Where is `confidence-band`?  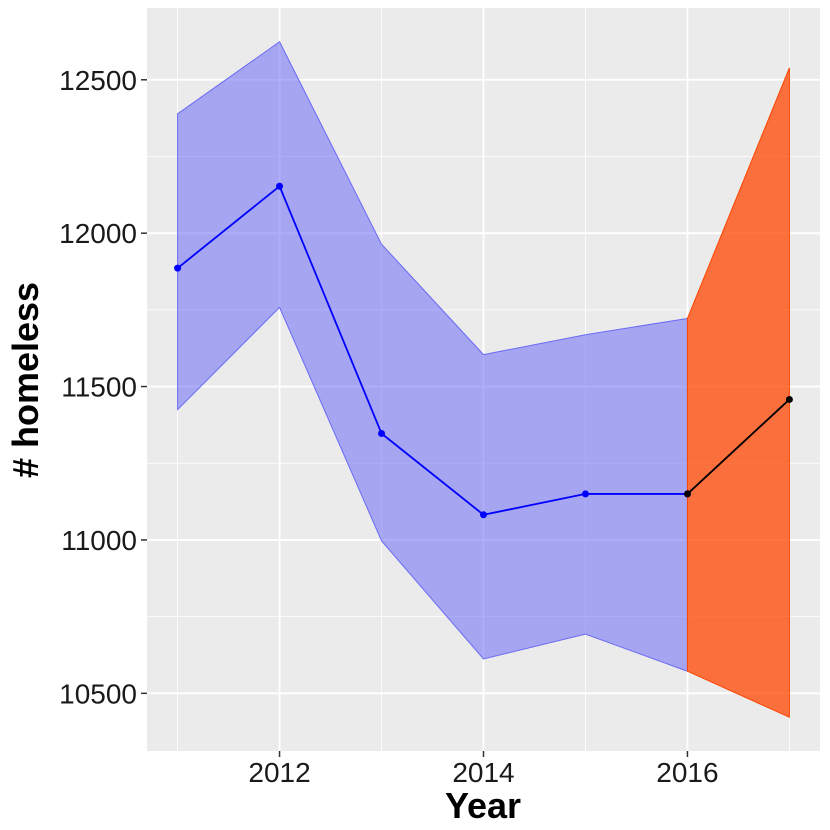 confidence-band is located at coordinates (738, 393).